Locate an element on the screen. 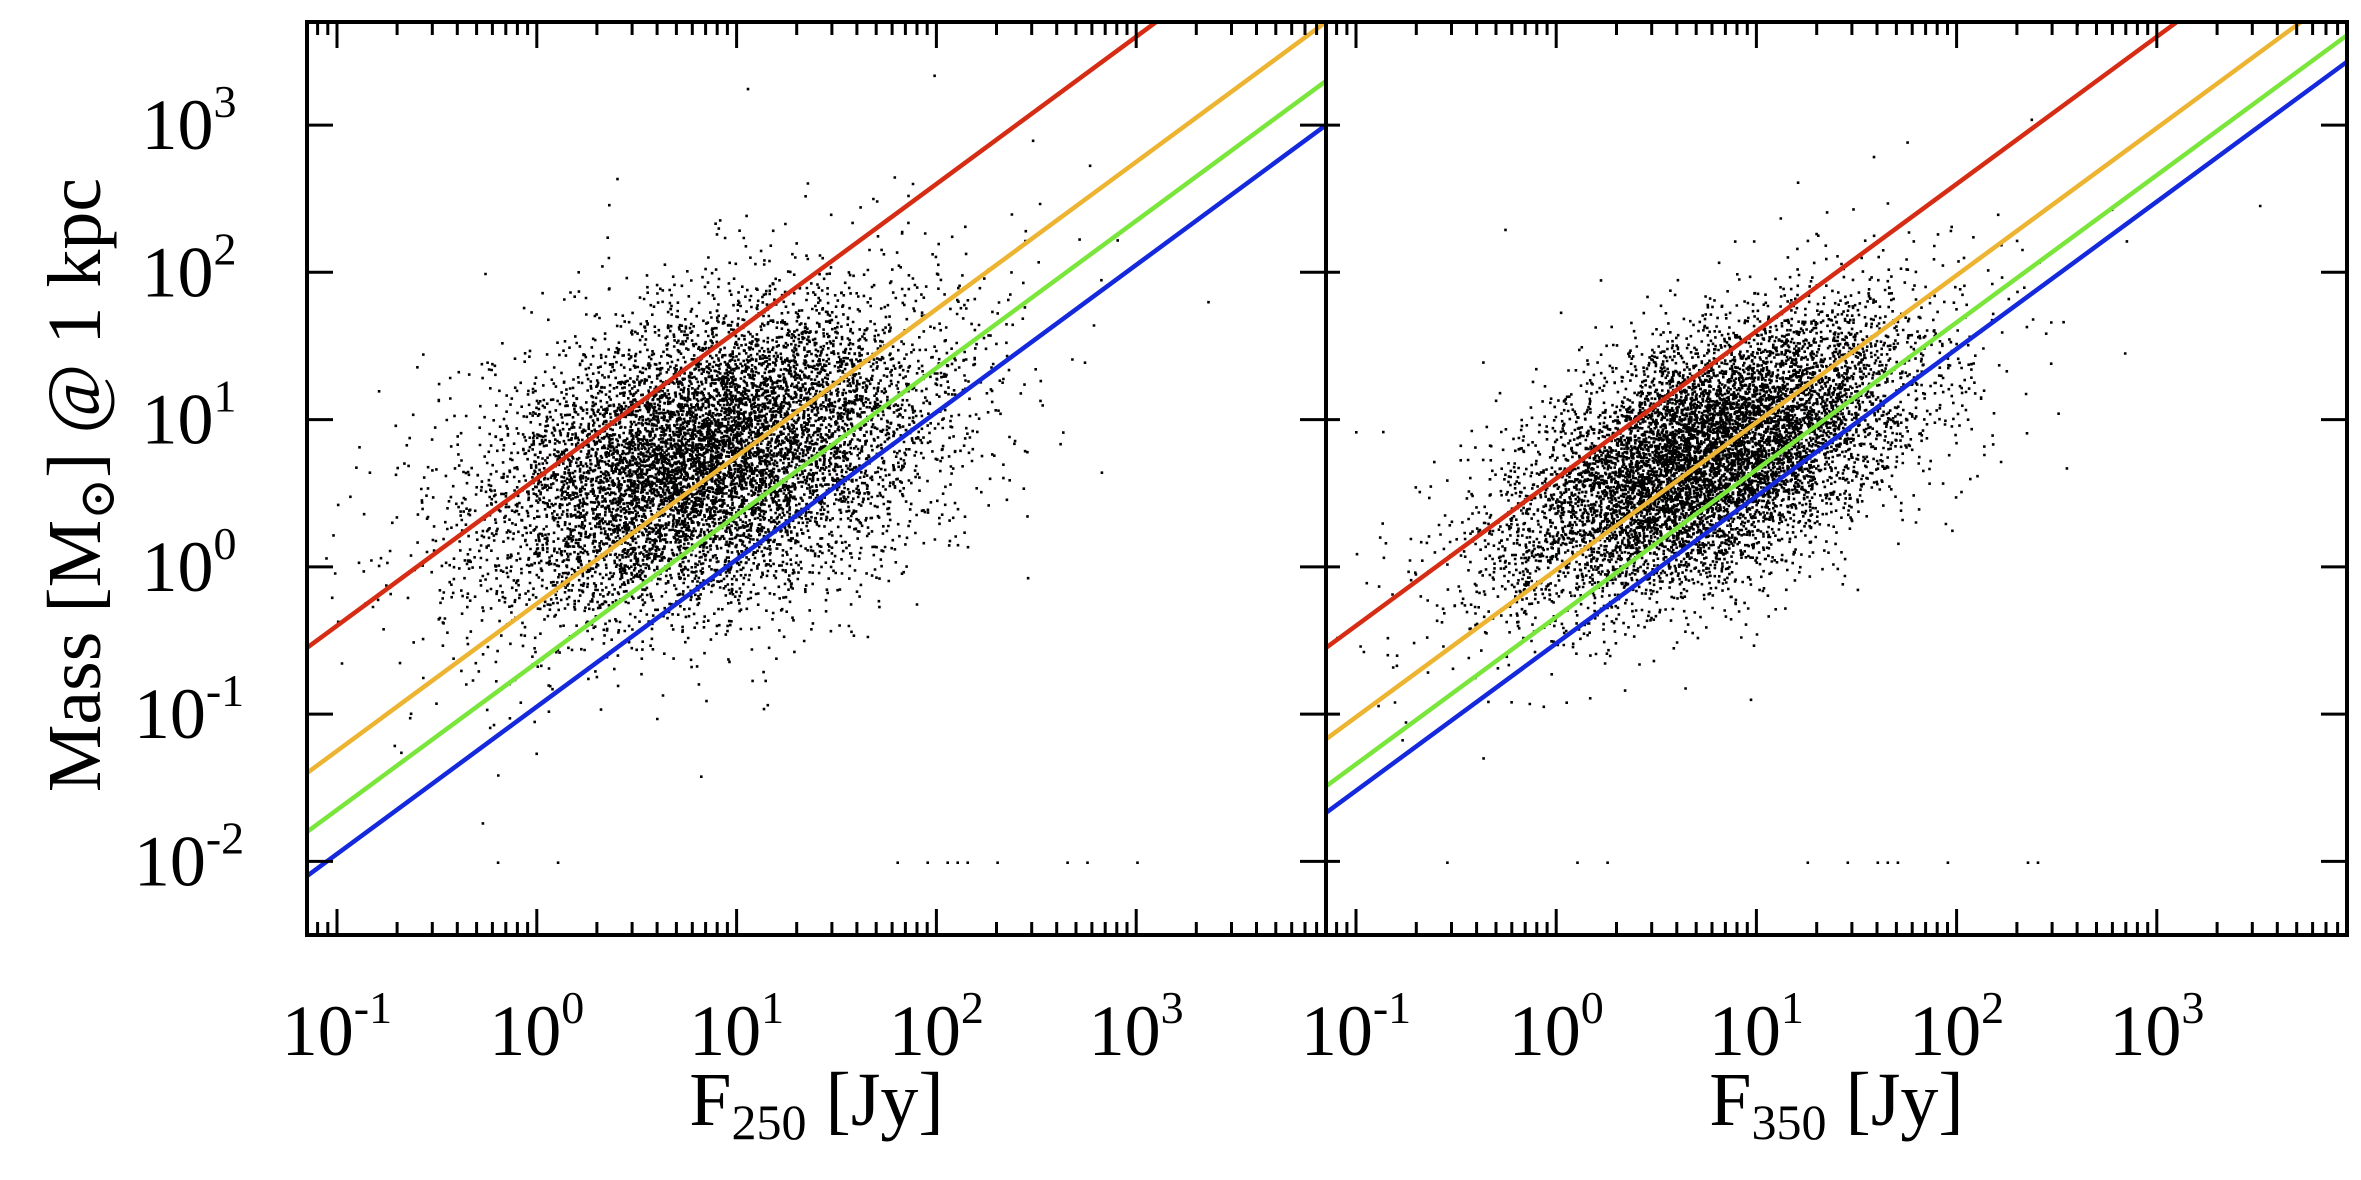 The width and height of the screenshot is (2361, 1180). left-y-tick-label: 10⁰ is located at coordinates (189, 562).